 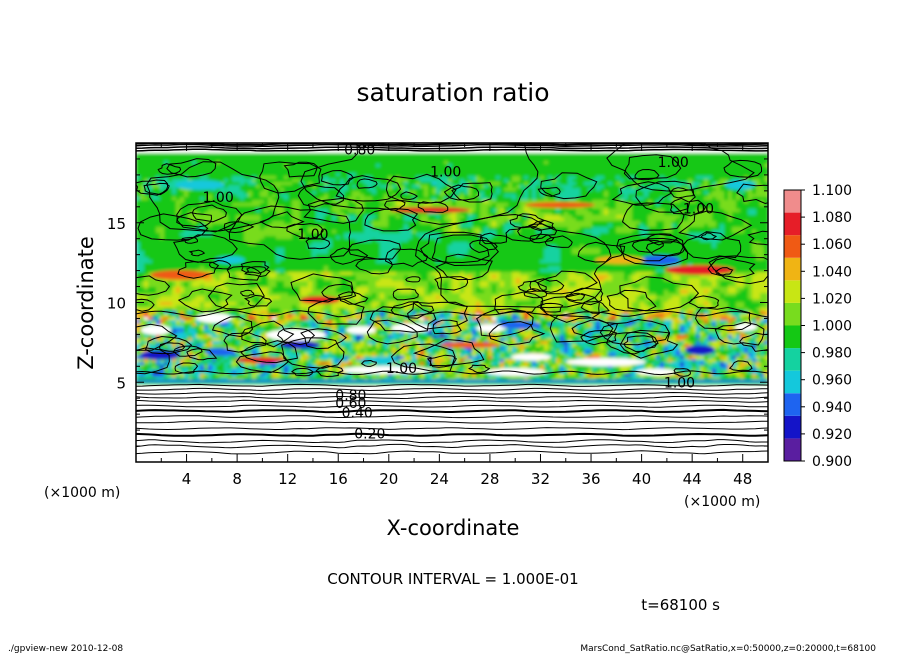 What do you see at coordinates (832, 327) in the screenshot?
I see `colorbar-tick-label: 1.000` at bounding box center [832, 327].